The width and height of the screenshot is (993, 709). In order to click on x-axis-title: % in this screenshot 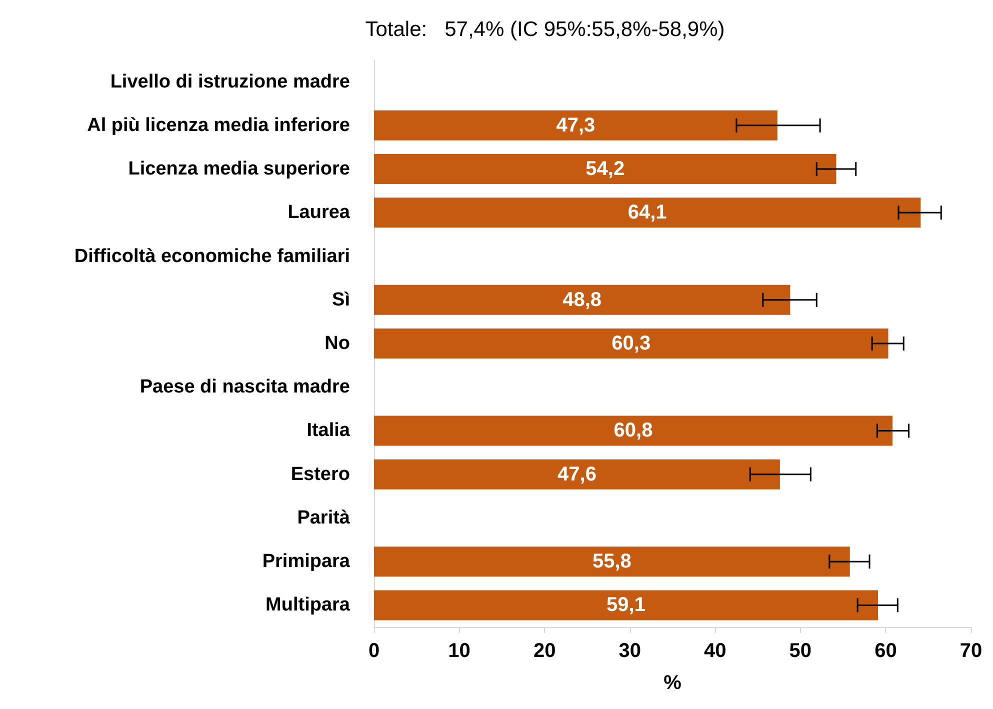, I will do `click(673, 683)`.